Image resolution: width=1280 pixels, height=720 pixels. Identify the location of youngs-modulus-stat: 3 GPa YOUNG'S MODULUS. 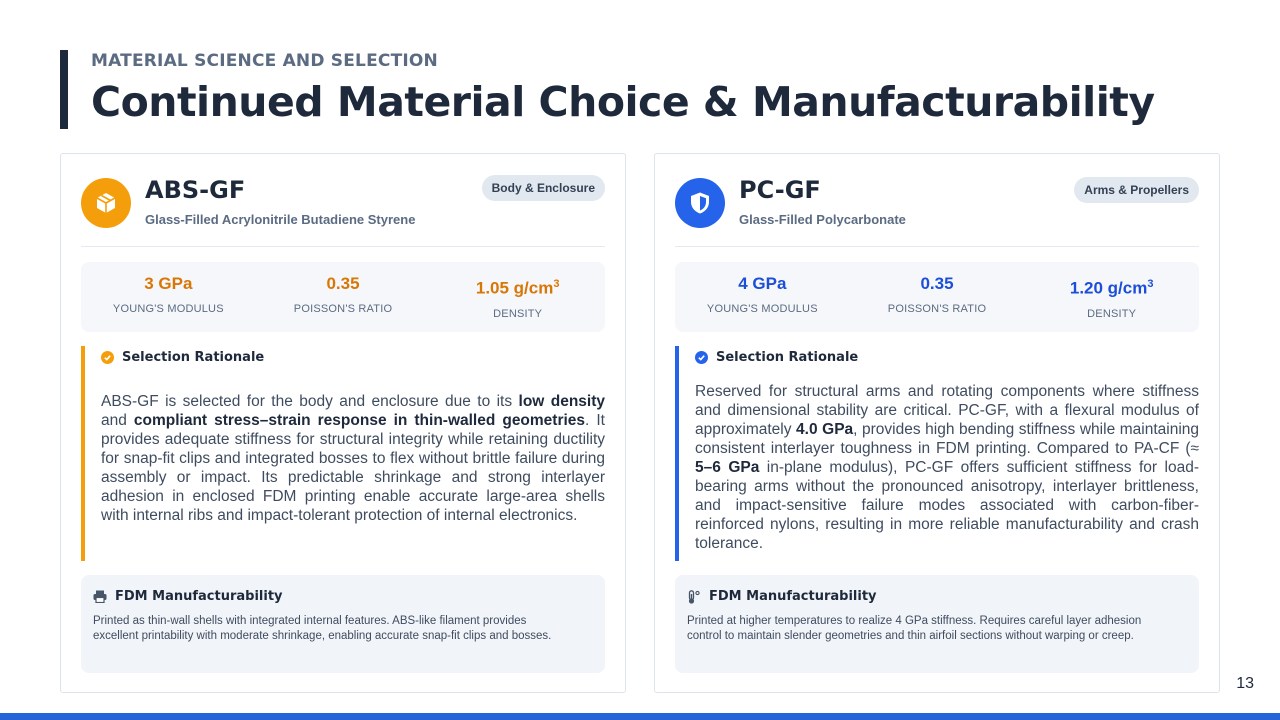
(168, 297).